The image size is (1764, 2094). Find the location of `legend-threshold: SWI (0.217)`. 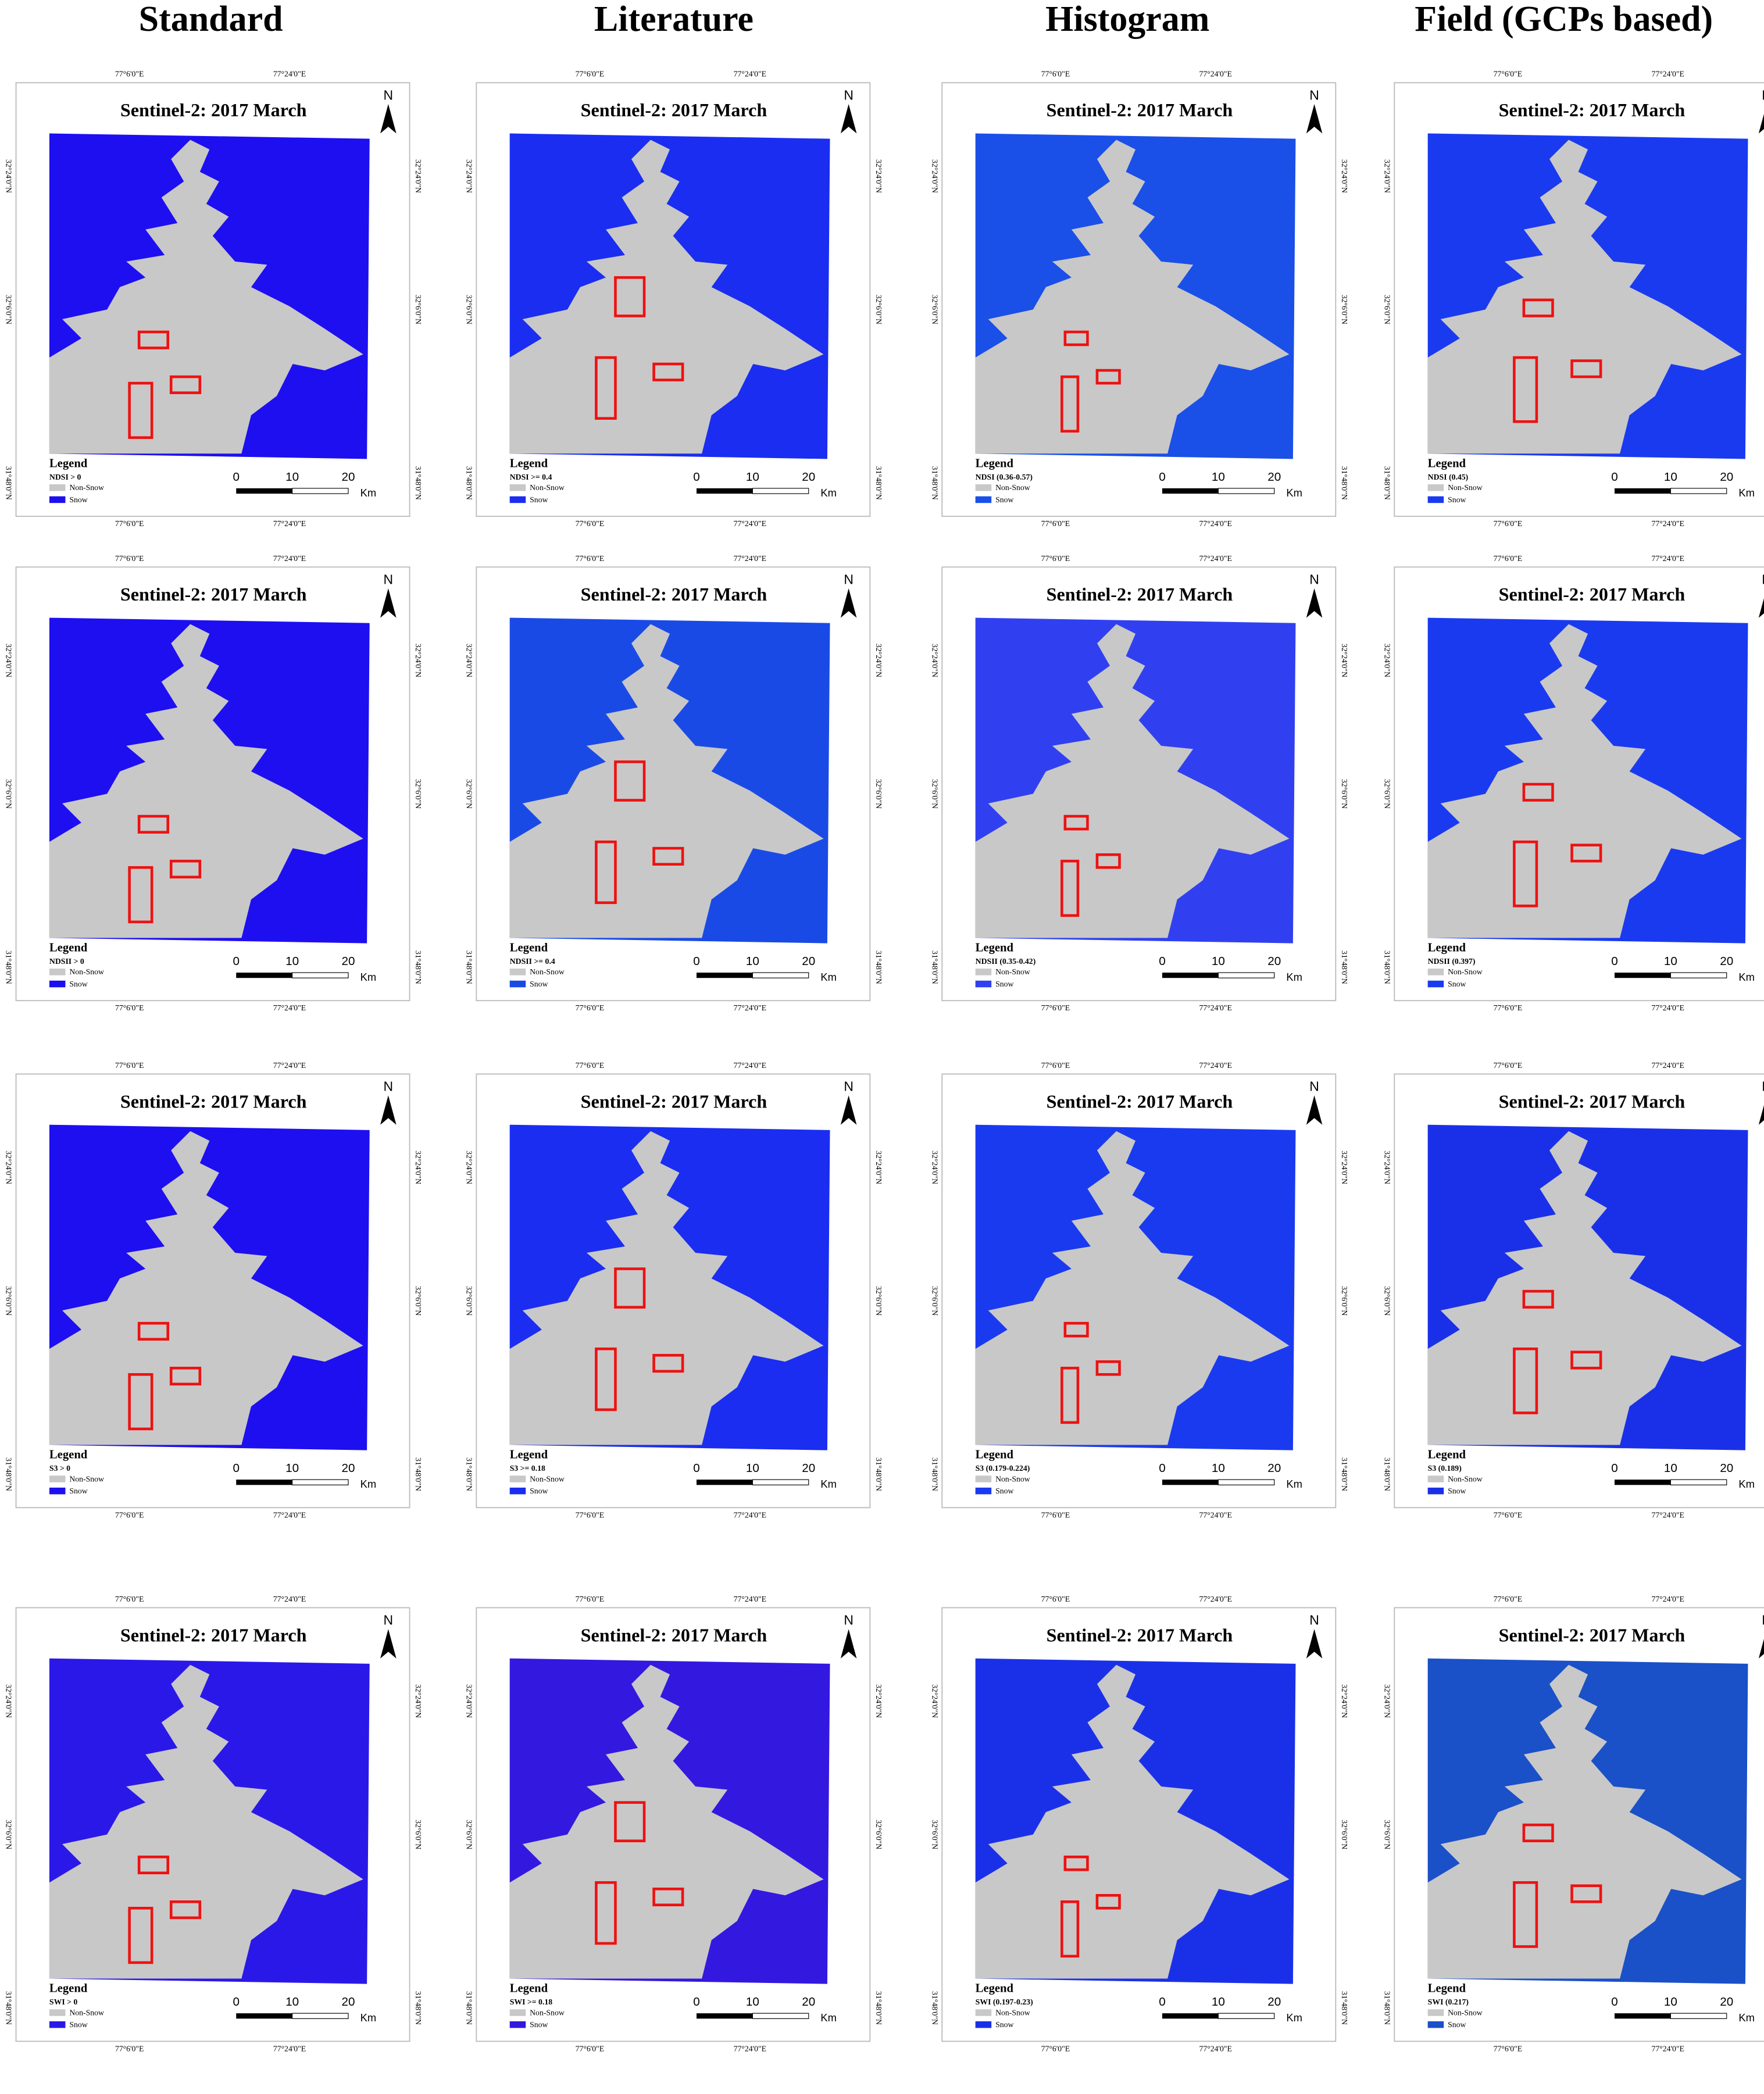

legend-threshold: SWI (0.217) is located at coordinates (1448, 2002).